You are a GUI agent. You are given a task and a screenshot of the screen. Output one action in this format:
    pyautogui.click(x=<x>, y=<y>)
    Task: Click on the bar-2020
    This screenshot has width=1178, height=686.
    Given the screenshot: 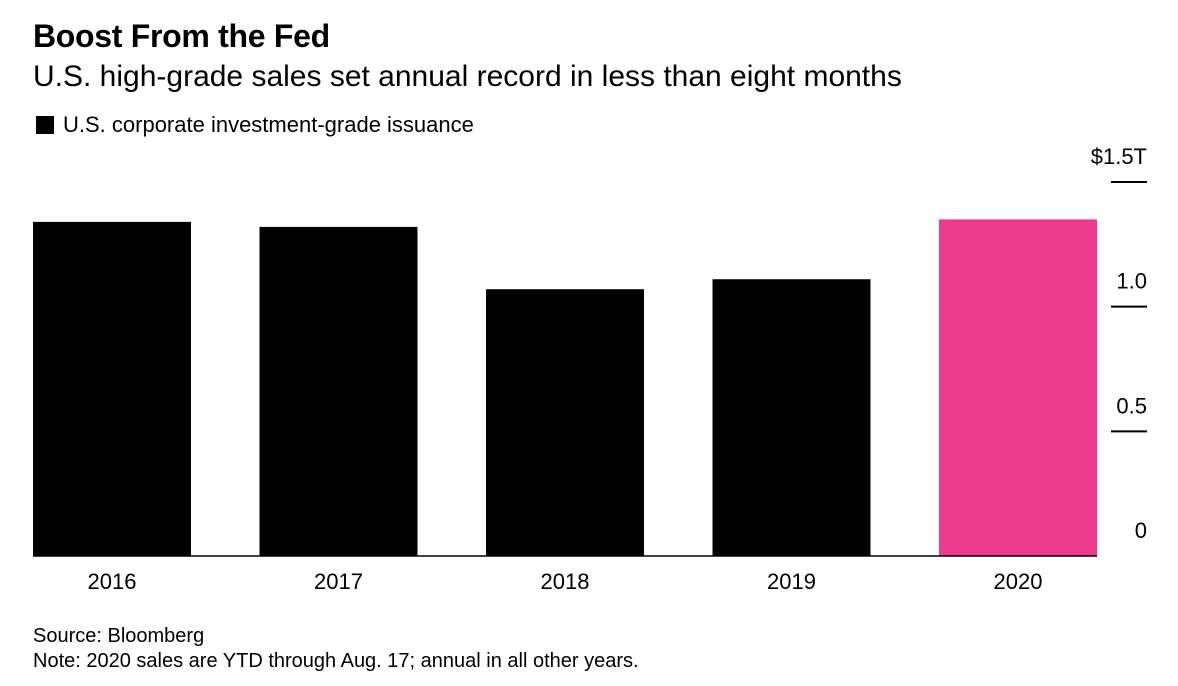 What is the action you would take?
    pyautogui.click(x=1018, y=387)
    